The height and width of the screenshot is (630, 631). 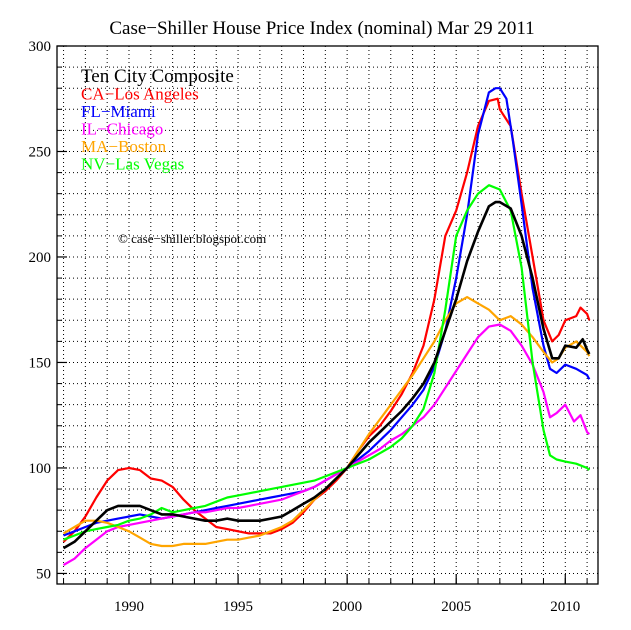 What do you see at coordinates (122, 129) in the screenshot?
I see `legend-item-il-chicago: IL−Chicago` at bounding box center [122, 129].